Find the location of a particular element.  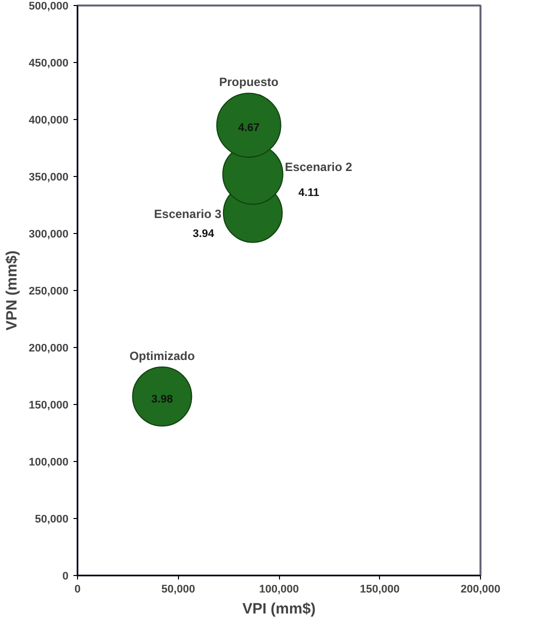

y-tick-label: 350,000 is located at coordinates (48, 178).